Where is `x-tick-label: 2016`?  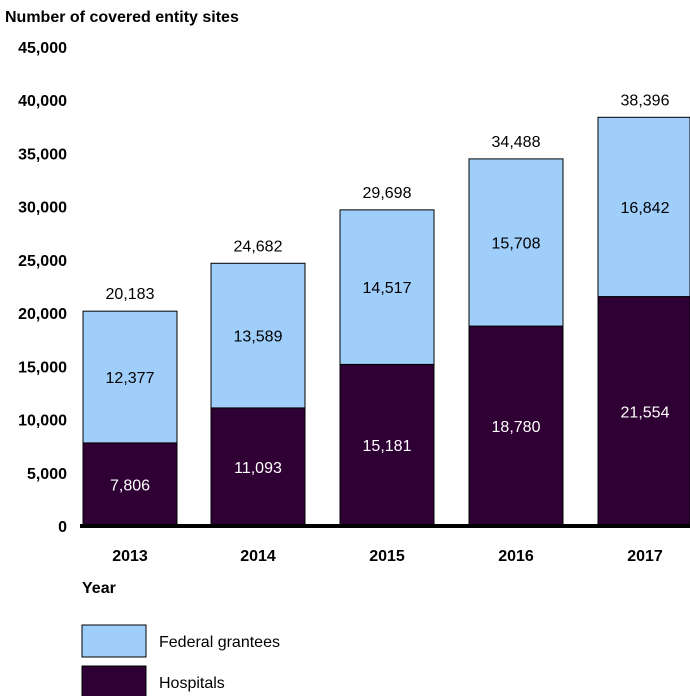 x-tick-label: 2016 is located at coordinates (516, 556).